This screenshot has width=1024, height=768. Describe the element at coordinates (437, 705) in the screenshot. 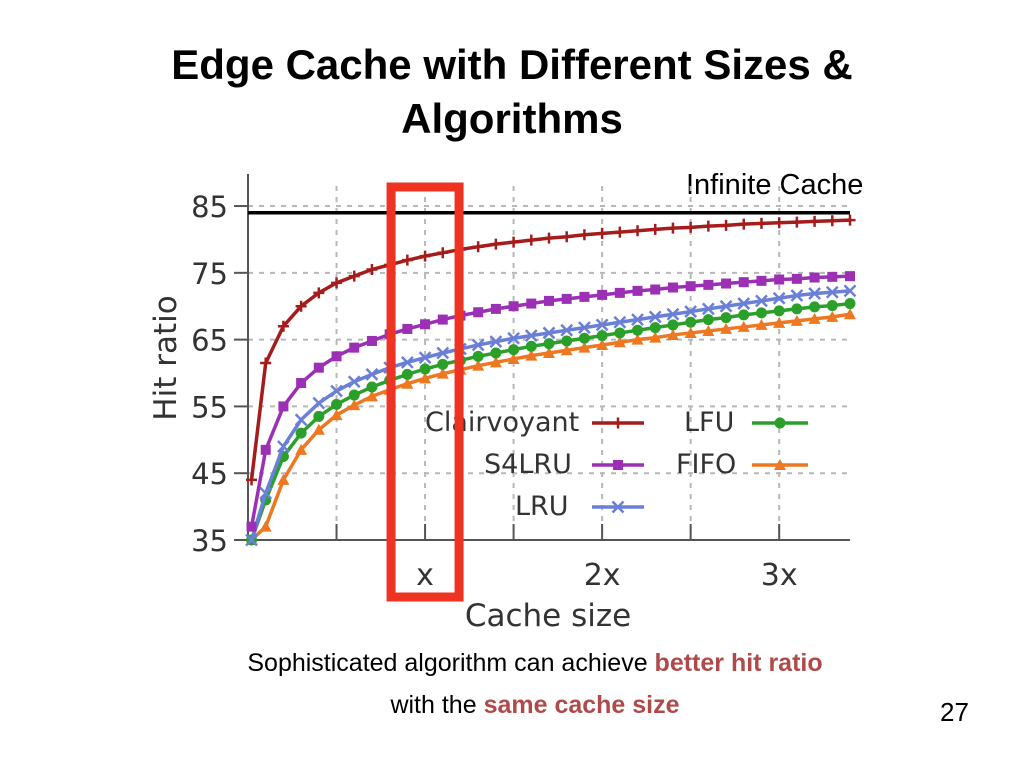

I see `caption-line2-text: with the` at that location.